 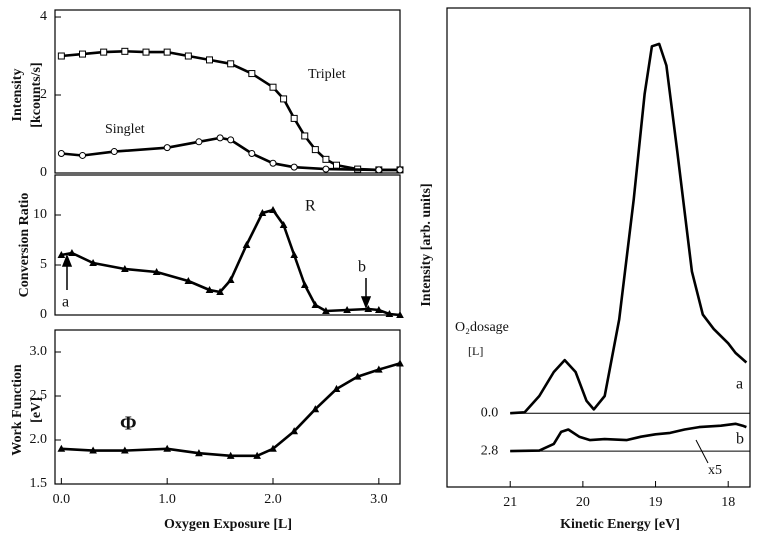 I want to click on x-tick-label: 1.0, so click(x=167, y=499).